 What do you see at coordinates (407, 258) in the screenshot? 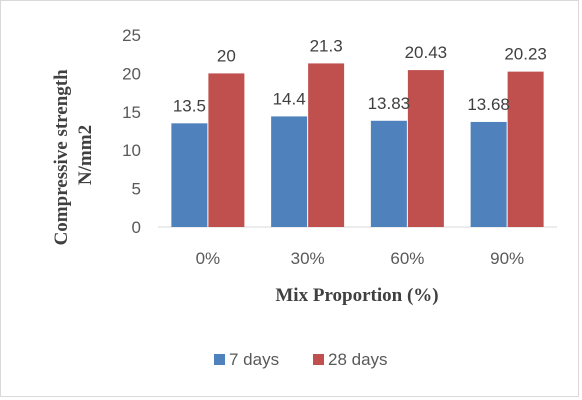
I see `x-tick-label: 60%` at bounding box center [407, 258].